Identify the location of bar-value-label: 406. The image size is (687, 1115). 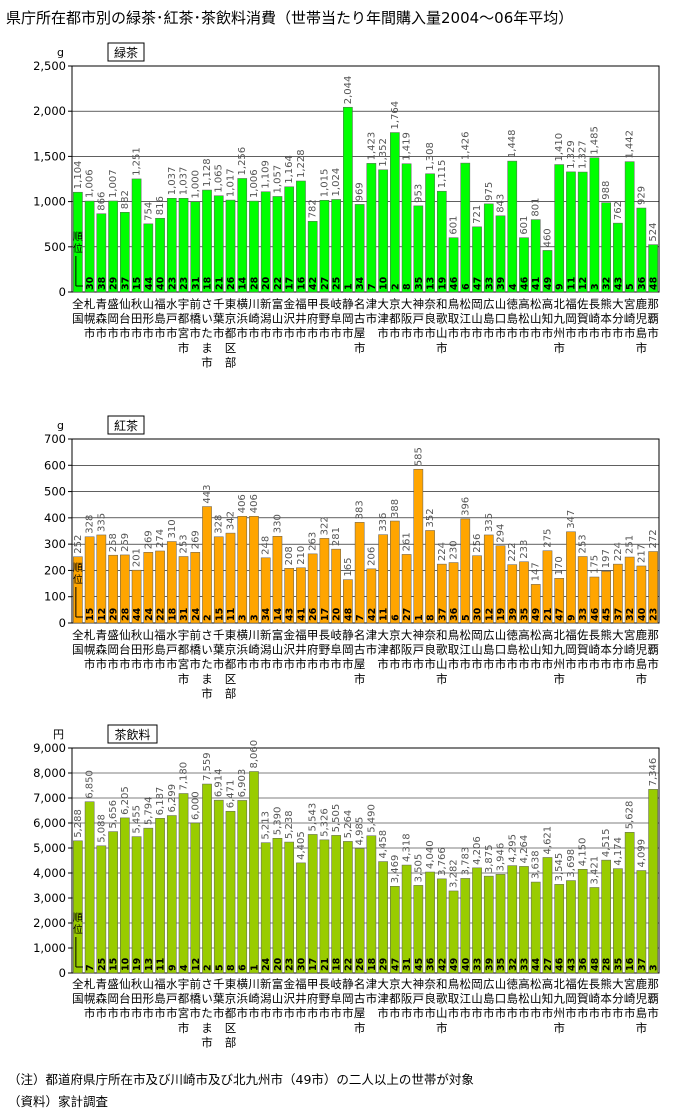
(242, 503).